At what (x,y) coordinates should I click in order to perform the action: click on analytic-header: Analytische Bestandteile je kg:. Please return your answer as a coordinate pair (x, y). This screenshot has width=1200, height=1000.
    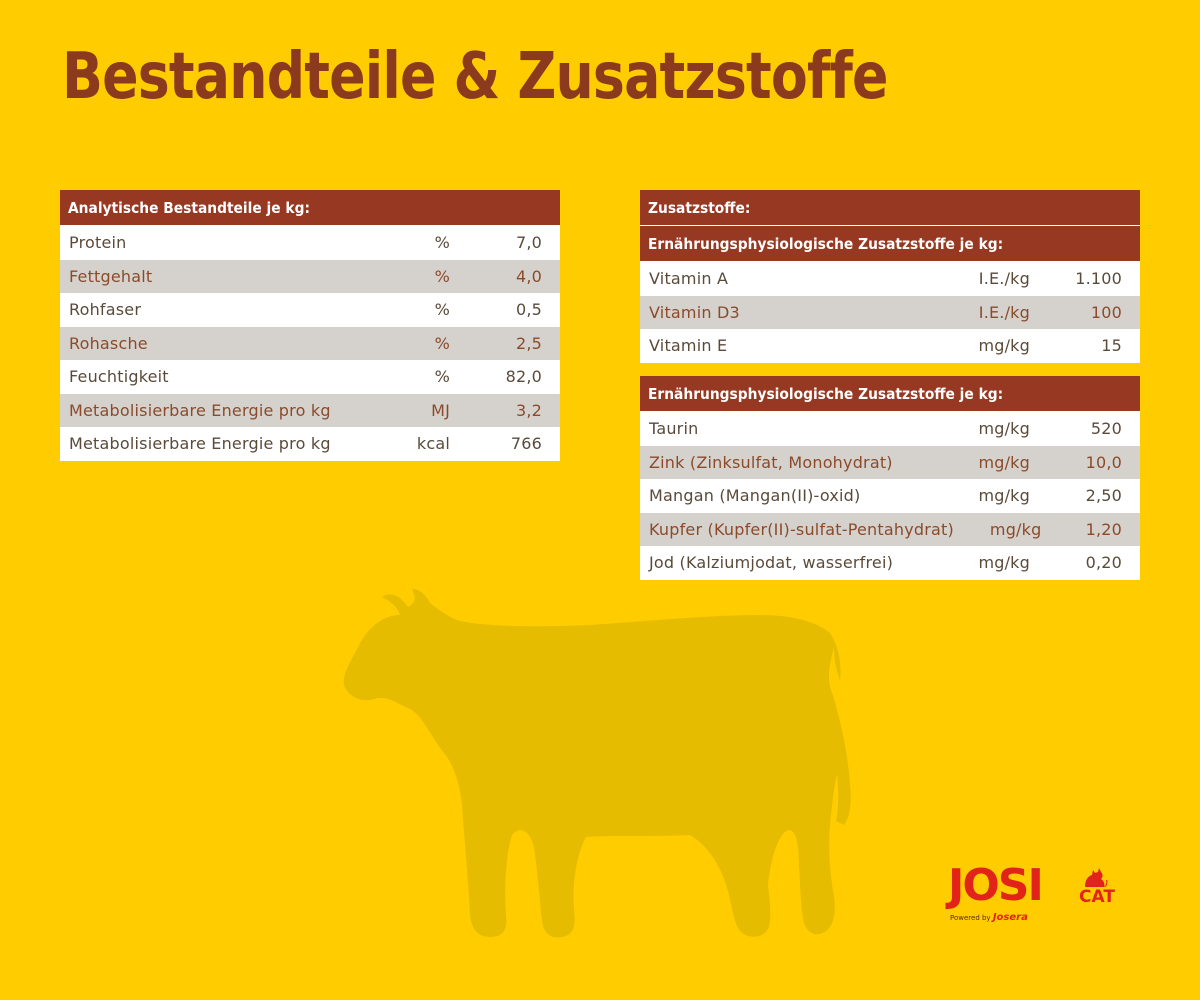
    Looking at the image, I should click on (310, 208).